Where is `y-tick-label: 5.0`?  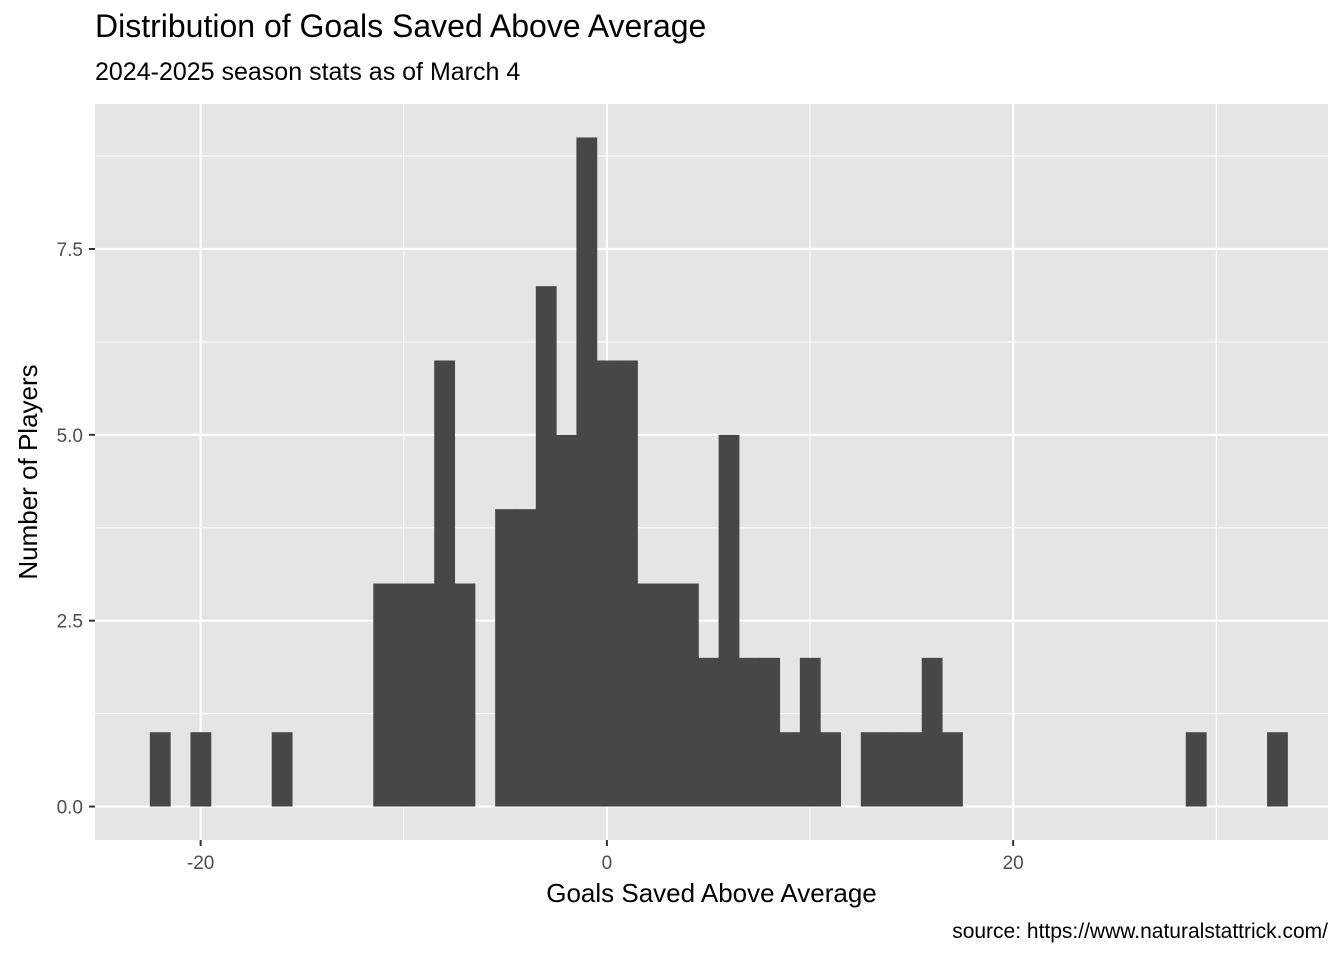
y-tick-label: 5.0 is located at coordinates (70, 436).